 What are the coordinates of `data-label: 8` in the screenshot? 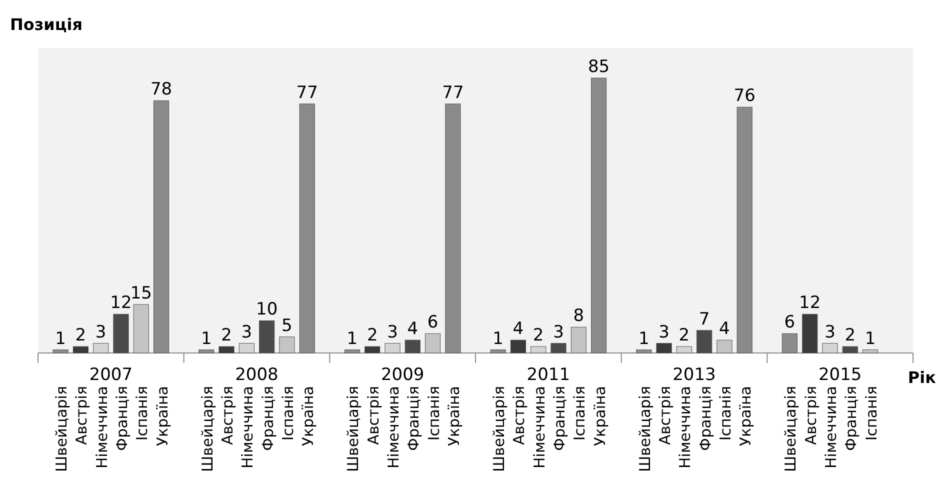 It's located at (578, 316).